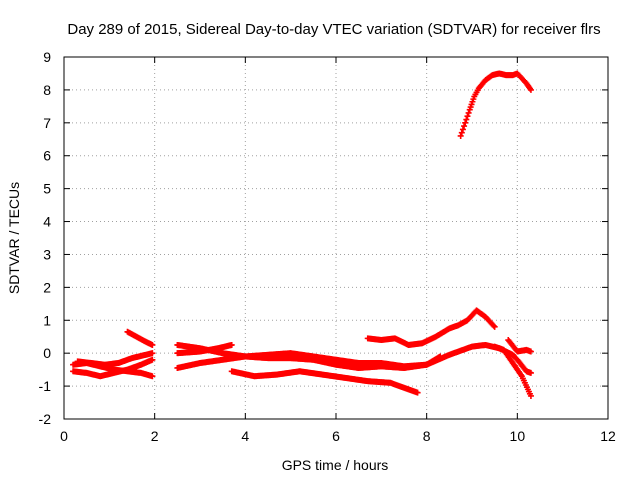 The height and width of the screenshot is (480, 640). Describe the element at coordinates (608, 436) in the screenshot. I see `x-tick-label: 12` at that location.